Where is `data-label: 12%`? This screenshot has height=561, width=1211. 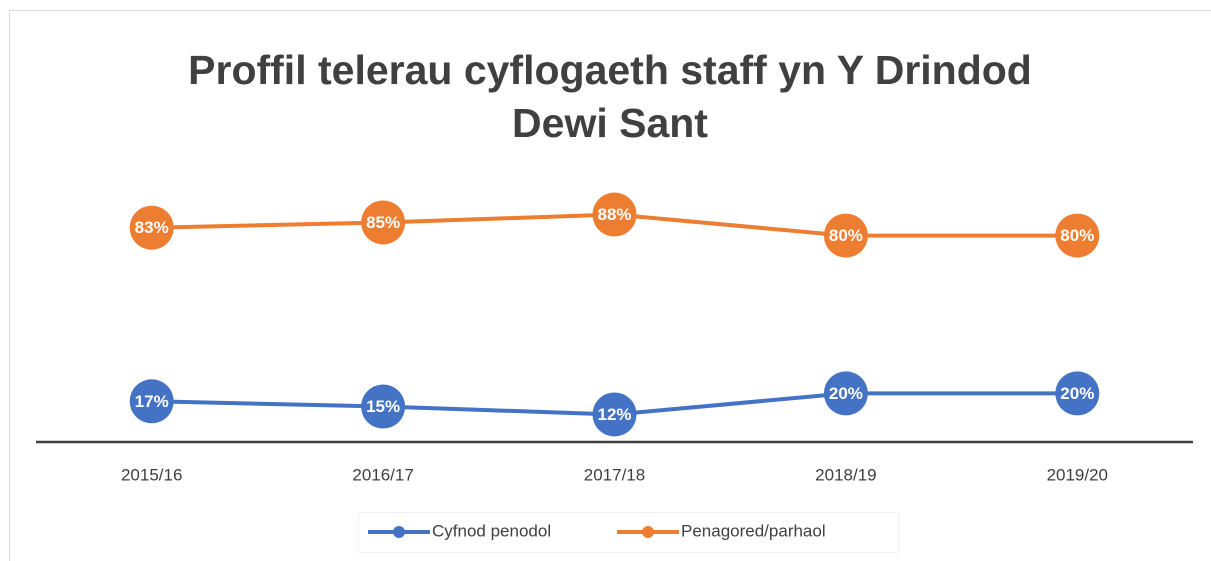
data-label: 12% is located at coordinates (614, 414).